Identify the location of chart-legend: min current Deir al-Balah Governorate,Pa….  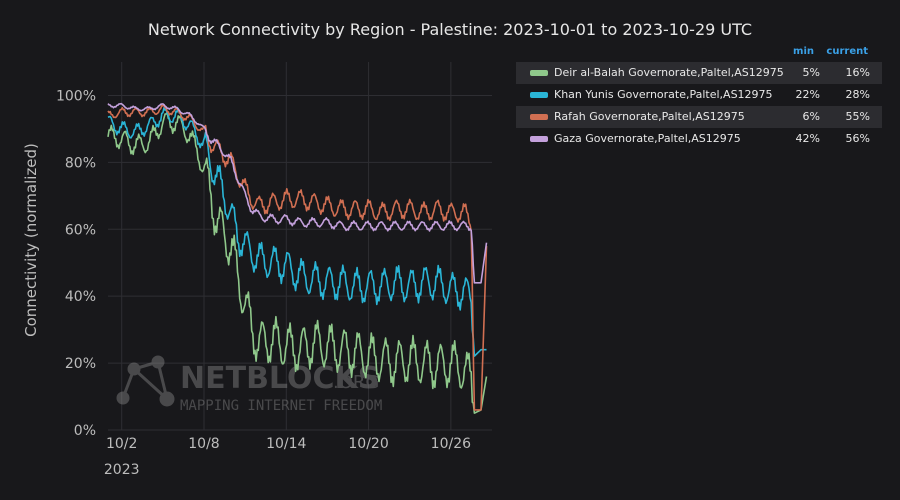
(699, 97).